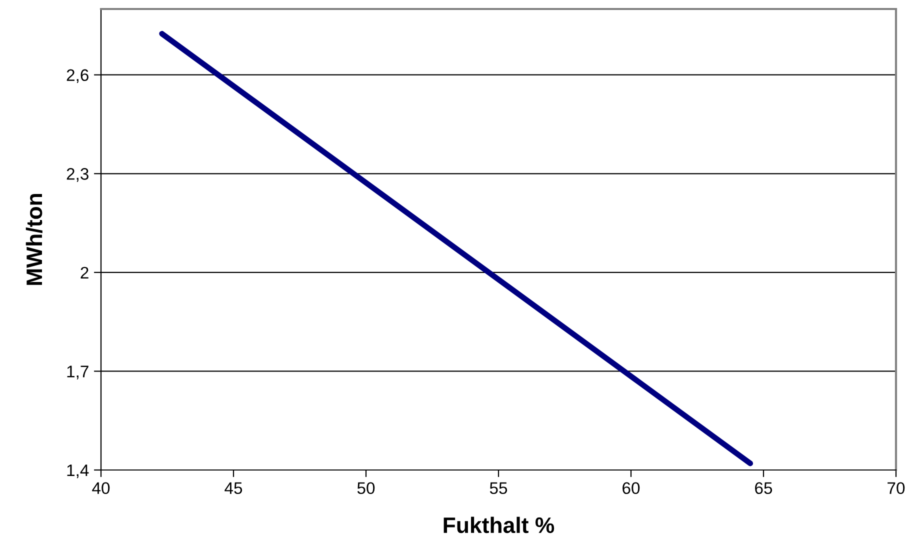  I want to click on x-tick-label: 60, so click(631, 488).